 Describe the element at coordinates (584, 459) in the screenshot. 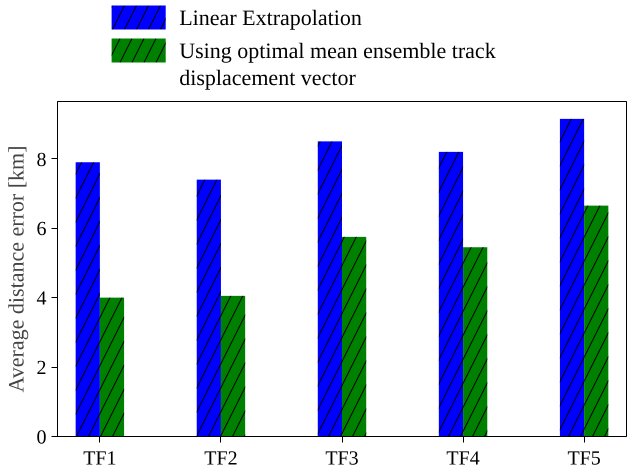

I see `x-tick-label: TF5` at that location.